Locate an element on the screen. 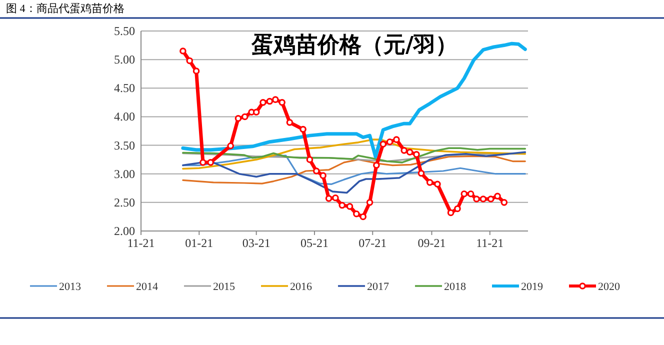  legend-label: 2020 is located at coordinates (609, 287).